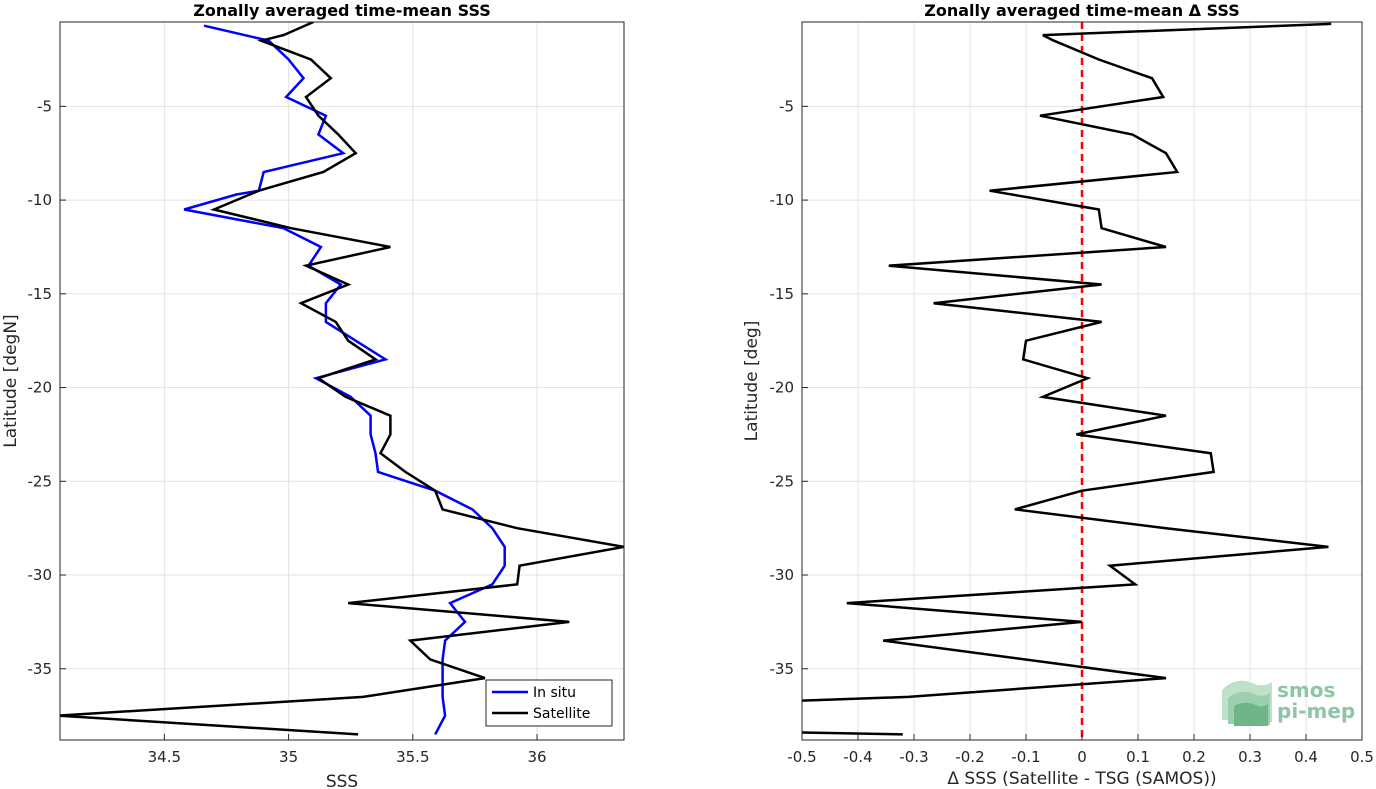 This screenshot has height=789, width=1376. I want to click on delta-sss-y-tick-label: -35, so click(782, 669).